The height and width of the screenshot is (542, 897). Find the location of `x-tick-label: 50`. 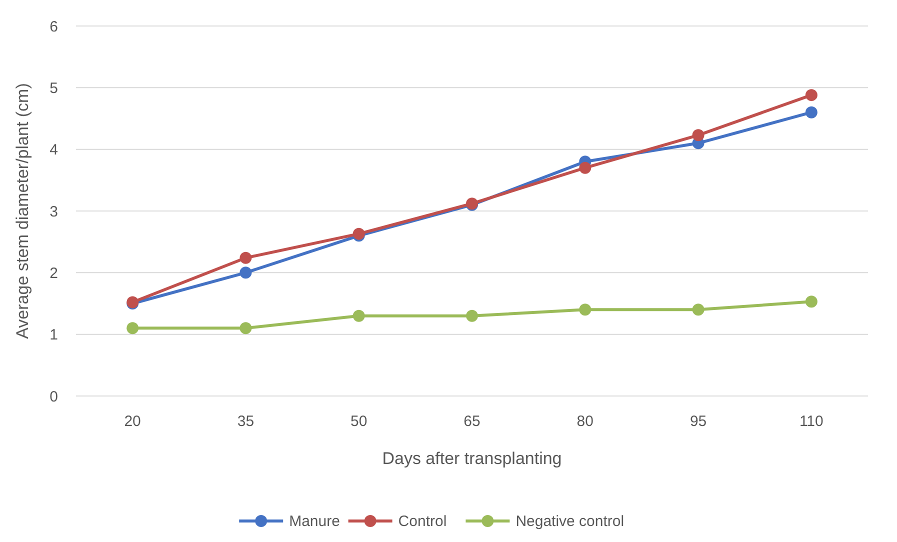

x-tick-label: 50 is located at coordinates (359, 421).